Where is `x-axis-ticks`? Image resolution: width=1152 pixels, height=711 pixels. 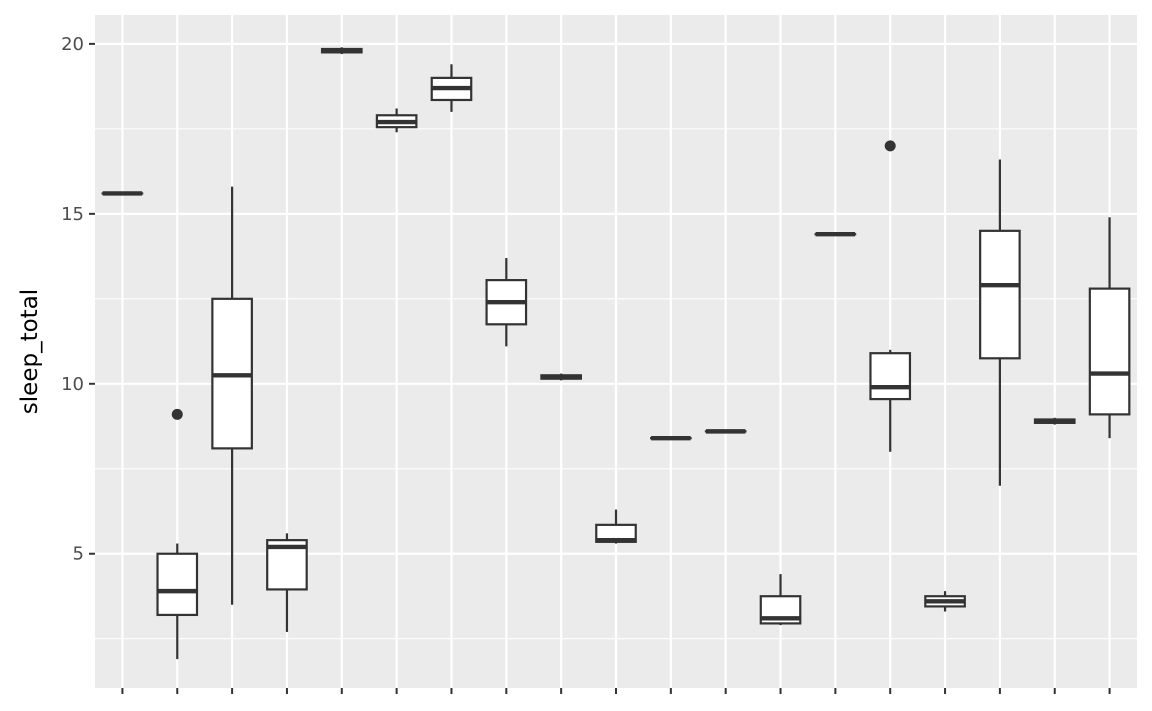
x-axis-ticks is located at coordinates (616, 691).